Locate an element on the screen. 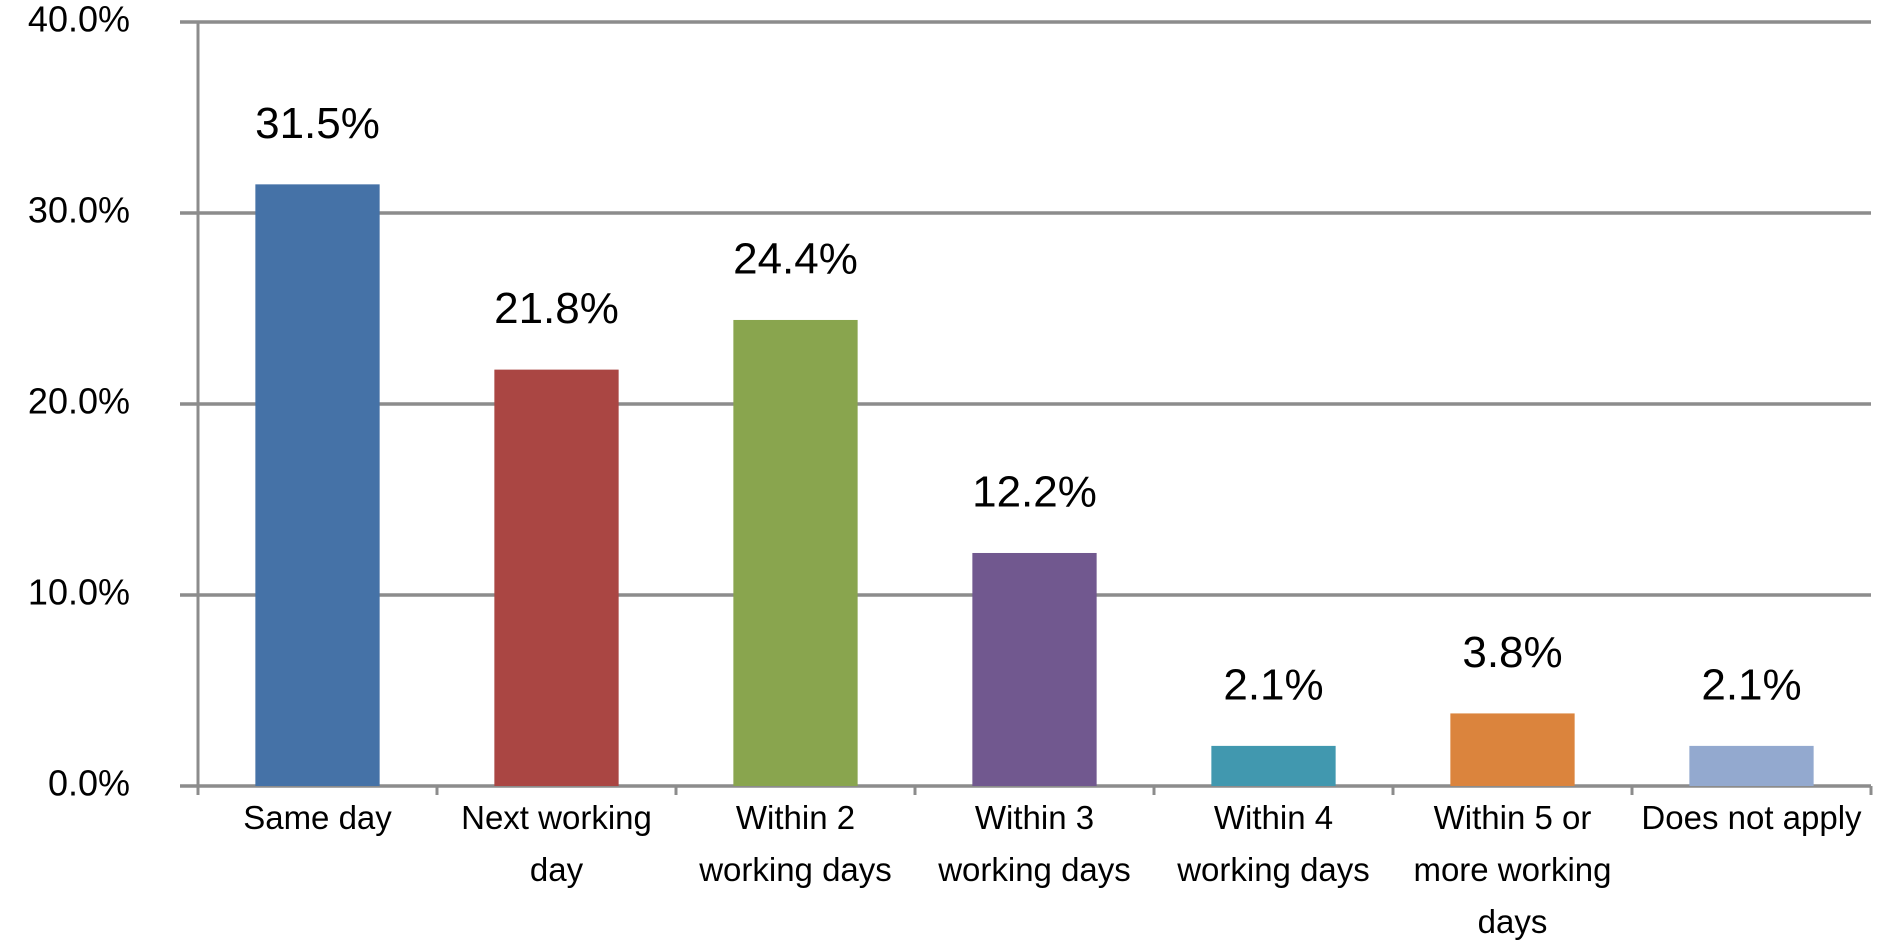 This screenshot has width=1879, height=948. data-label: 21.8% is located at coordinates (556, 308).